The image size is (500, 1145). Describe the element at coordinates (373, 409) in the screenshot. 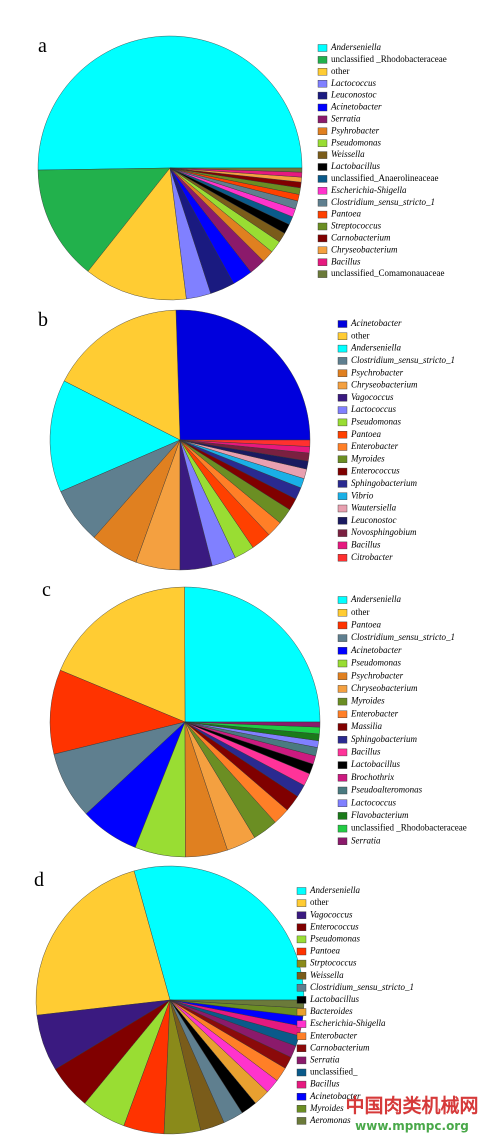

I see `legend-label: Lactococcus` at that location.